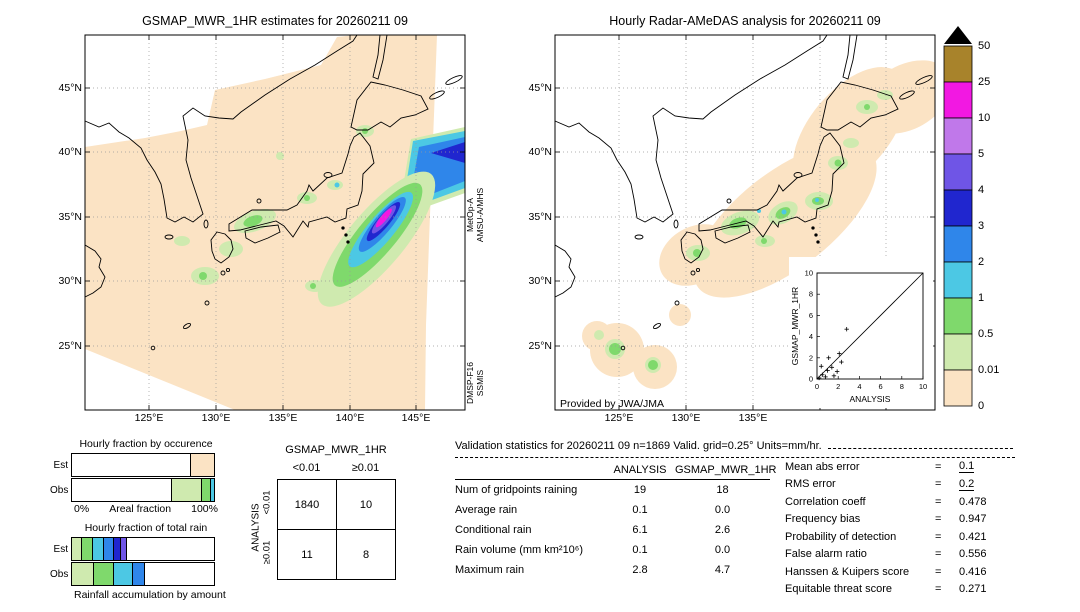  I want to click on dashed-filler, so click(920, 448).